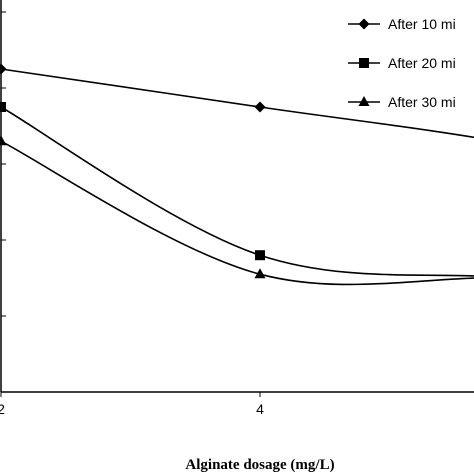  What do you see at coordinates (2, 409) in the screenshot?
I see `x-tick-label: 2` at bounding box center [2, 409].